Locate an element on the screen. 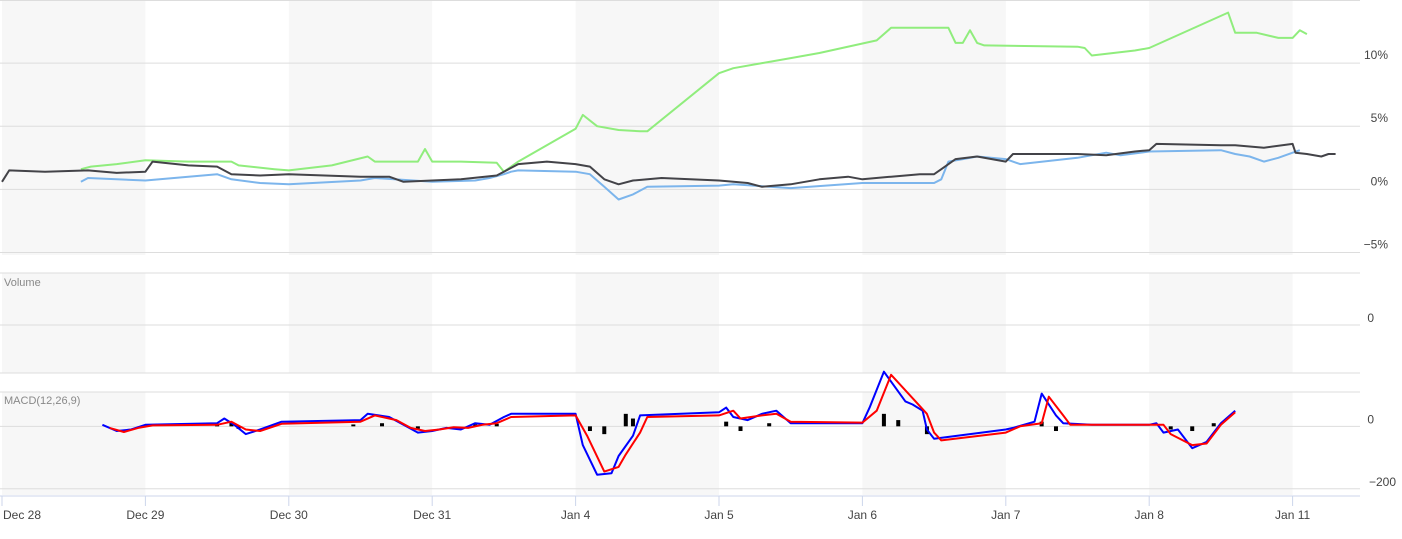 The height and width of the screenshot is (539, 1402). x-tick-label: Dec 31 is located at coordinates (432, 515).